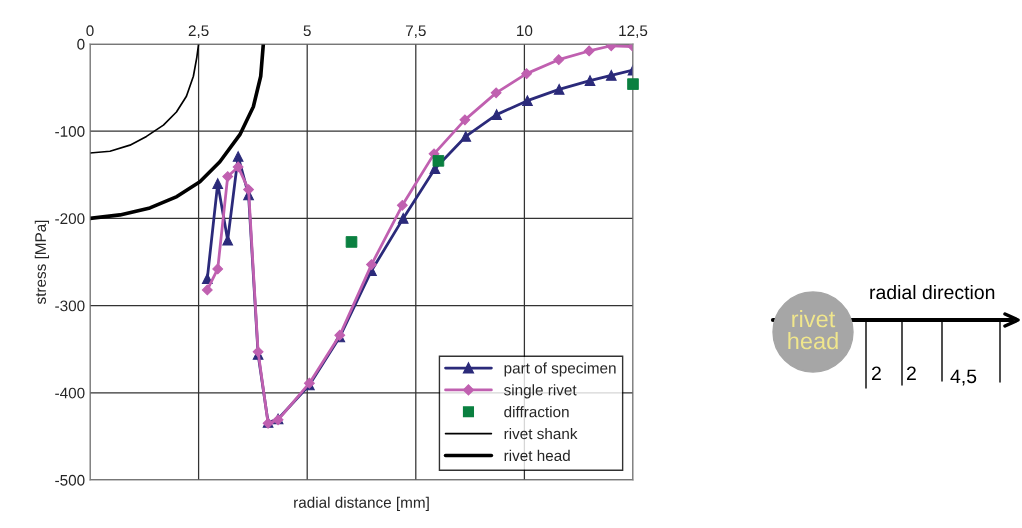 Image resolution: width=1022 pixels, height=528 pixels. What do you see at coordinates (90, 31) in the screenshot?
I see `x-tick-label: 0` at bounding box center [90, 31].